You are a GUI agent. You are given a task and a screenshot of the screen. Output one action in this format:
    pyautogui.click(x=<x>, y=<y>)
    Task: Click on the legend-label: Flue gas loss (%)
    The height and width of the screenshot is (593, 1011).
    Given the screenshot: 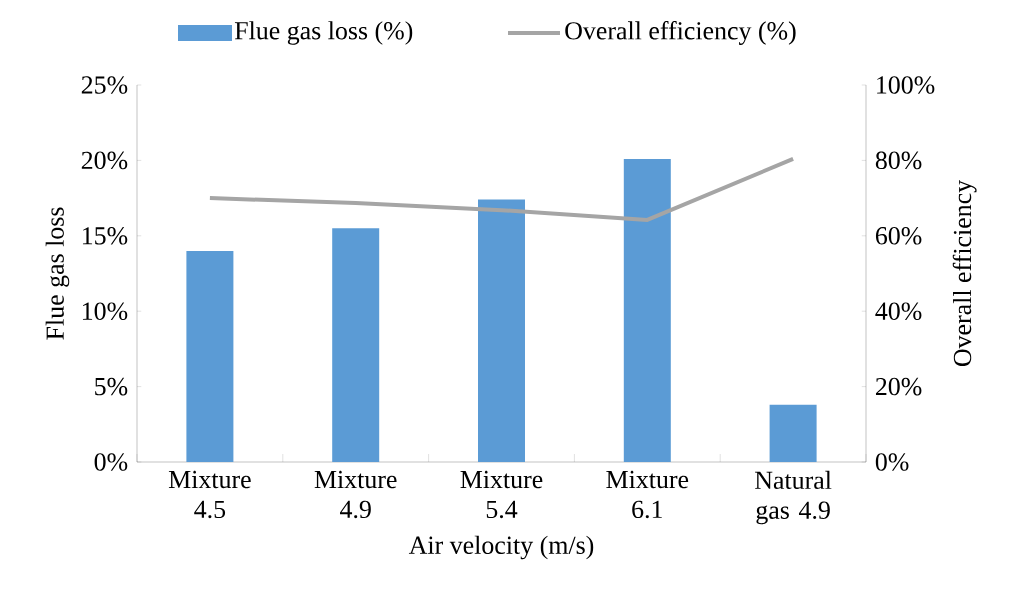 What is the action you would take?
    pyautogui.click(x=323, y=33)
    